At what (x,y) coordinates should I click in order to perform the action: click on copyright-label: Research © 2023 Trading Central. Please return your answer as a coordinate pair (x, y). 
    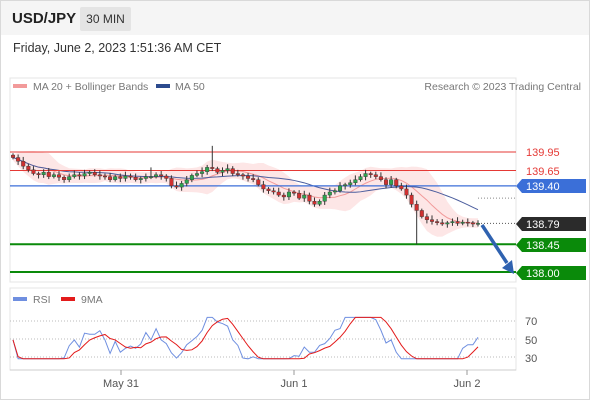
    Looking at the image, I should click on (502, 87).